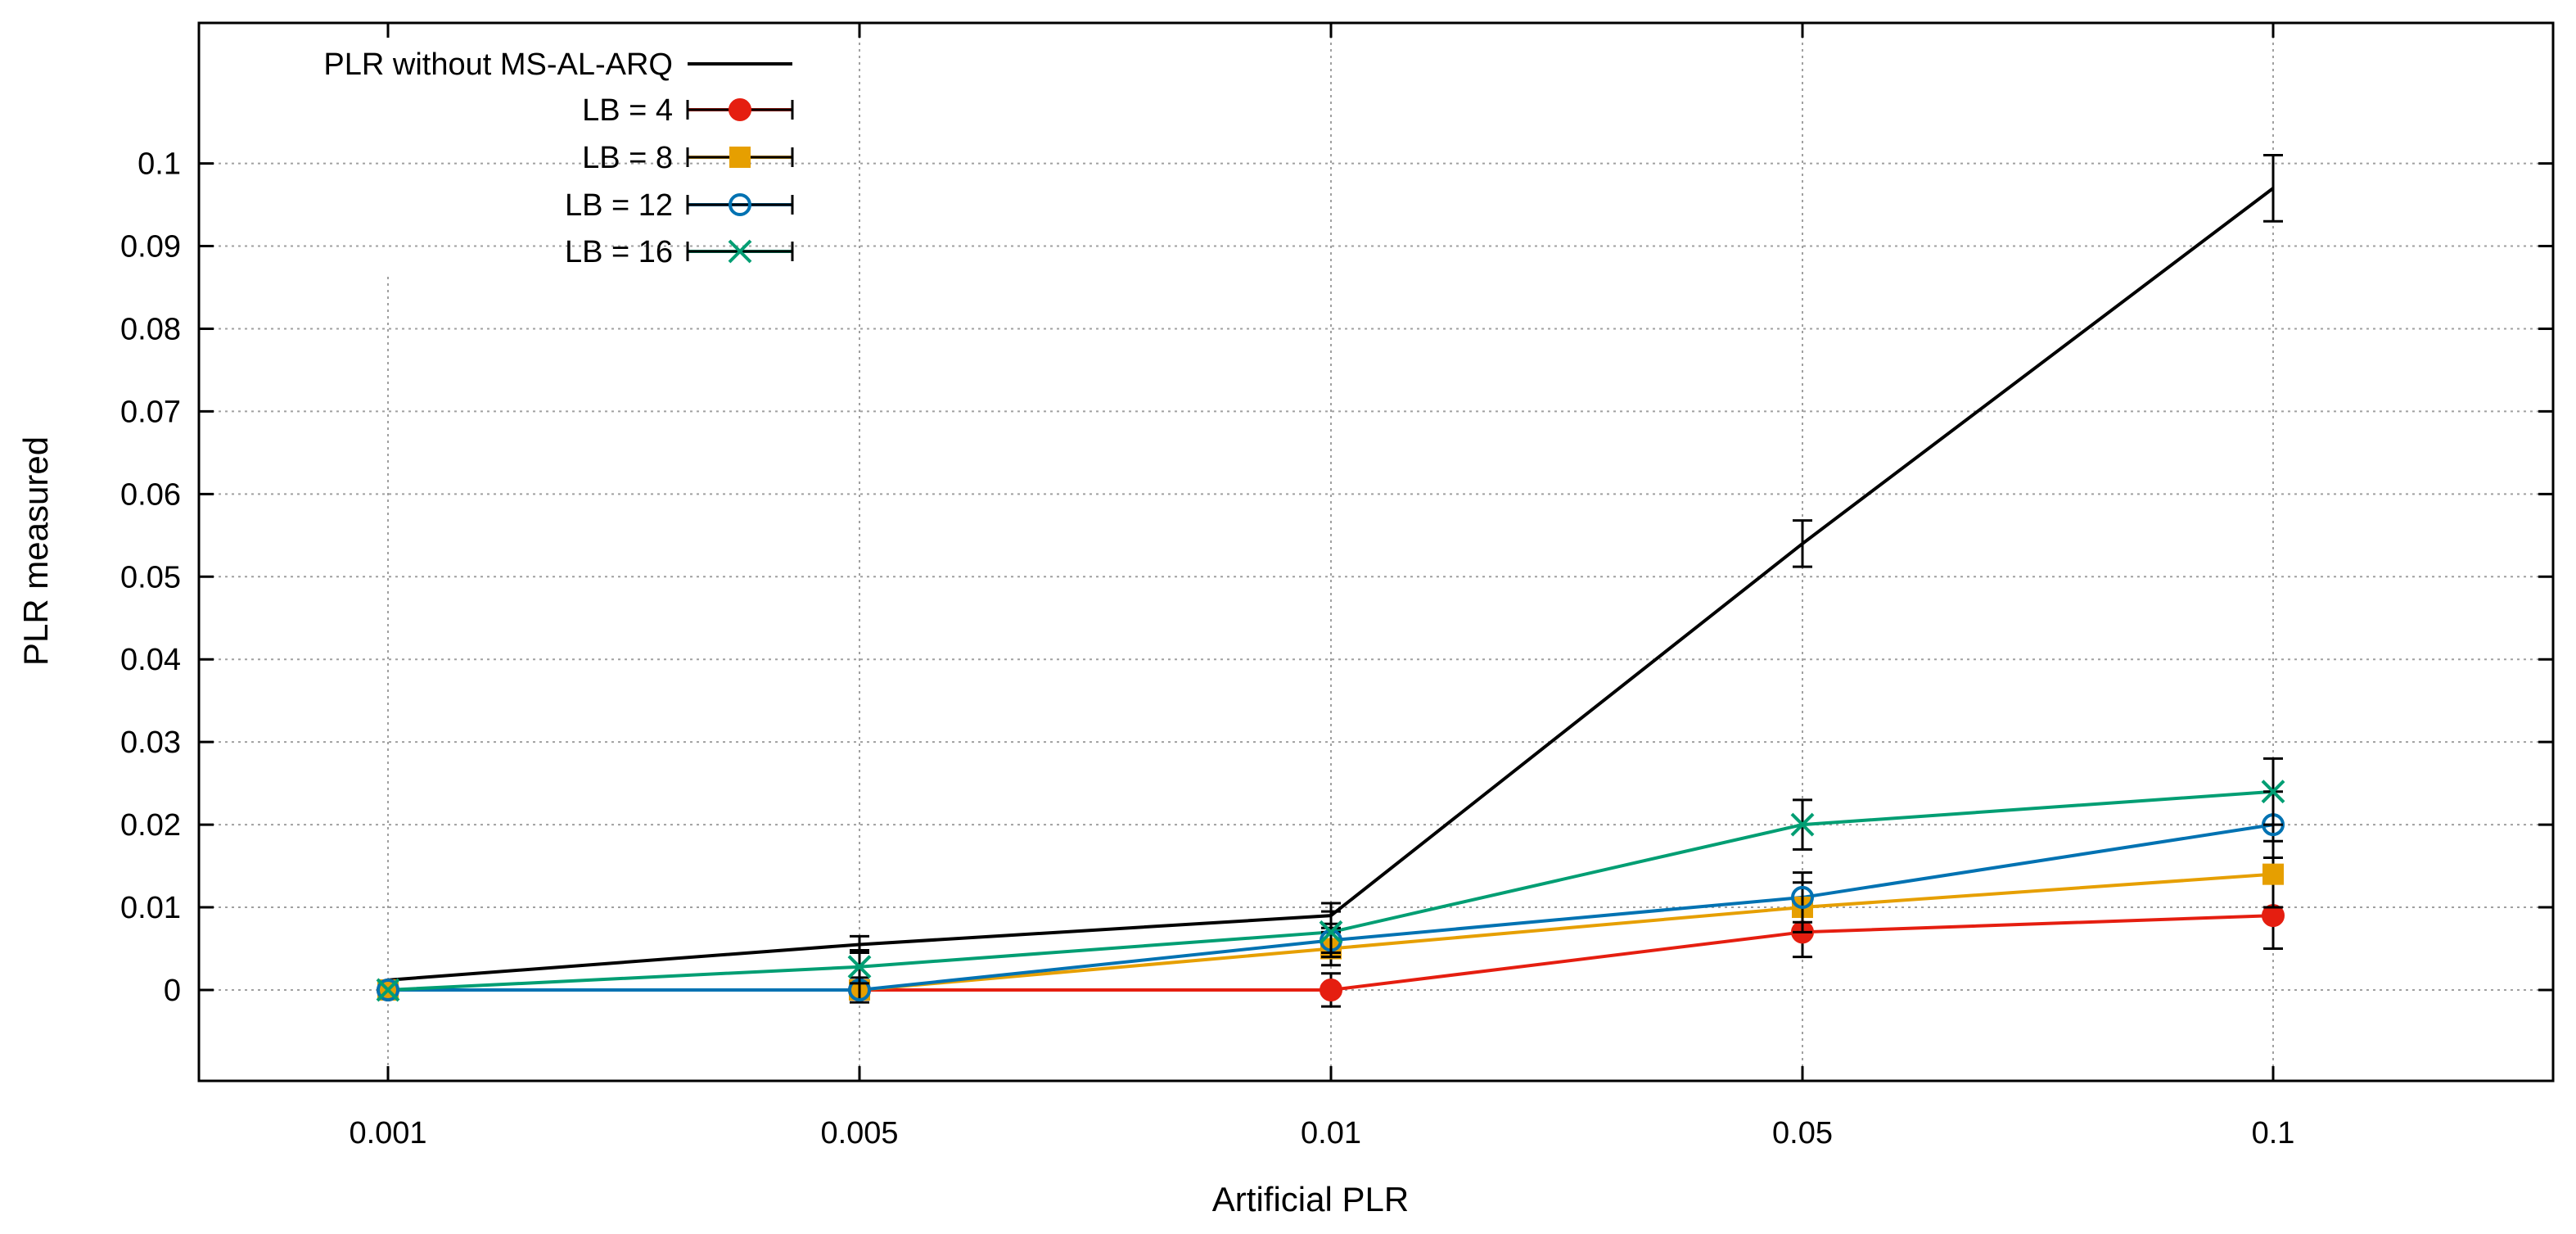 The image size is (2576, 1234). I want to click on legend-label: LB = 12, so click(619, 205).